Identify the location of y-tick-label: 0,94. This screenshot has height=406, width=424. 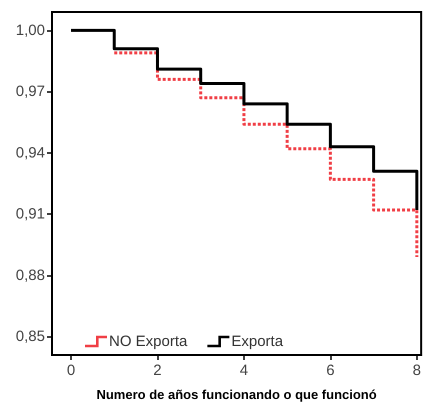
(30, 153).